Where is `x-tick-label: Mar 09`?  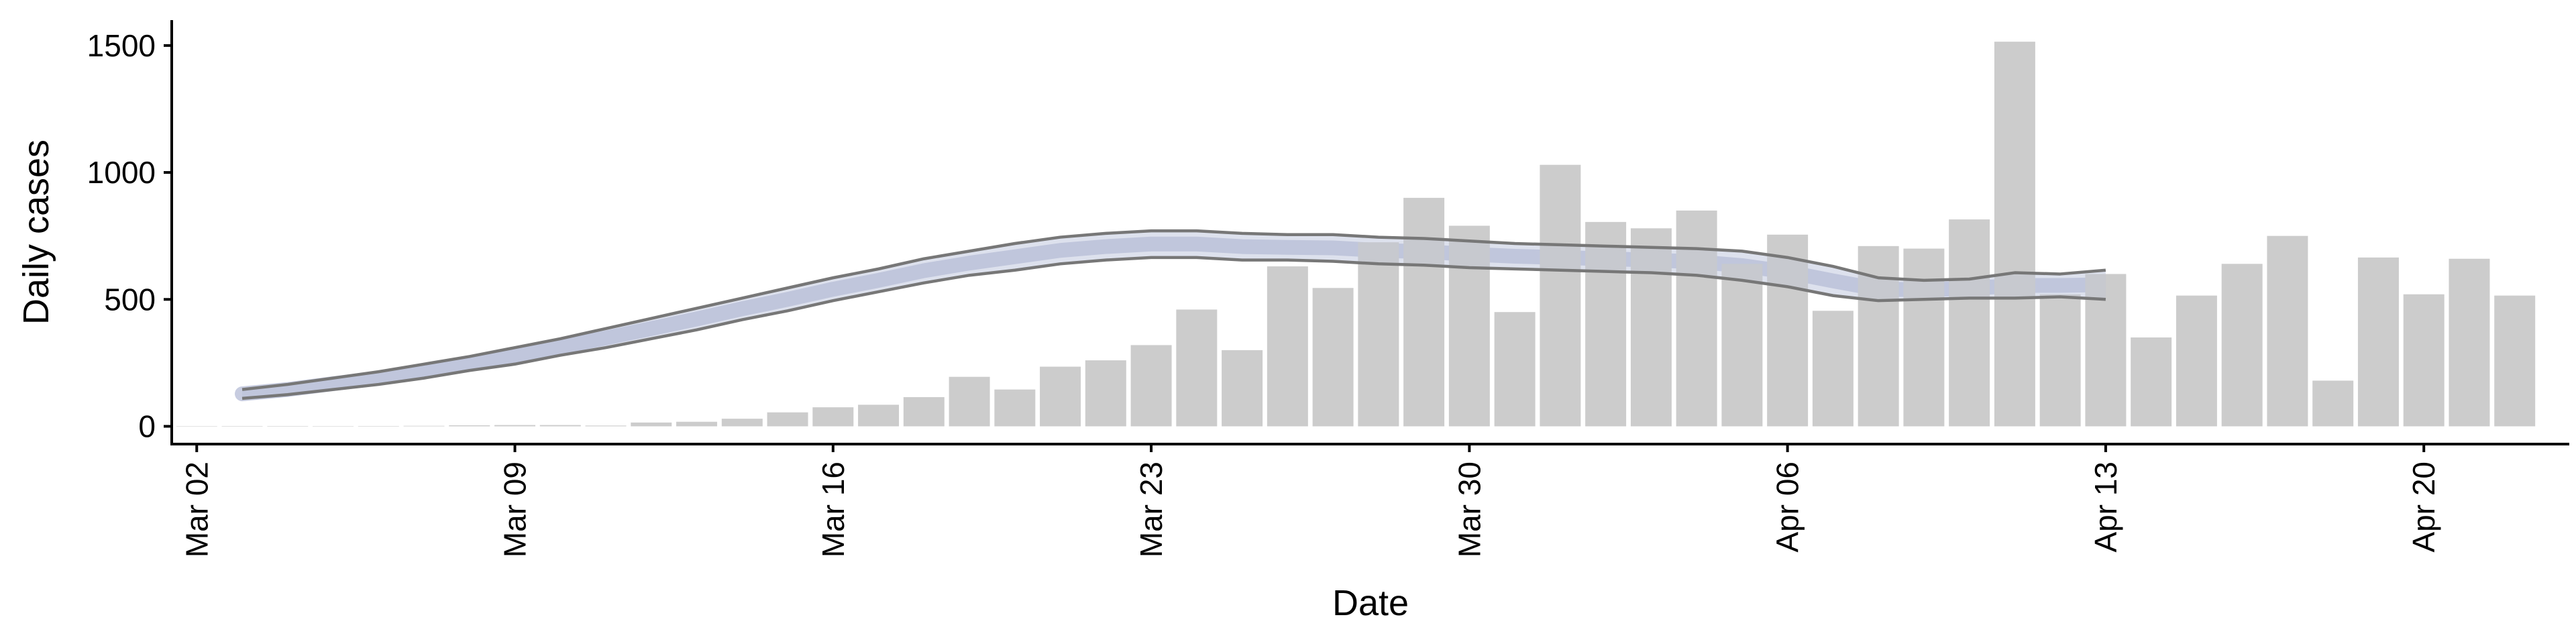 x-tick-label: Mar 09 is located at coordinates (515, 509).